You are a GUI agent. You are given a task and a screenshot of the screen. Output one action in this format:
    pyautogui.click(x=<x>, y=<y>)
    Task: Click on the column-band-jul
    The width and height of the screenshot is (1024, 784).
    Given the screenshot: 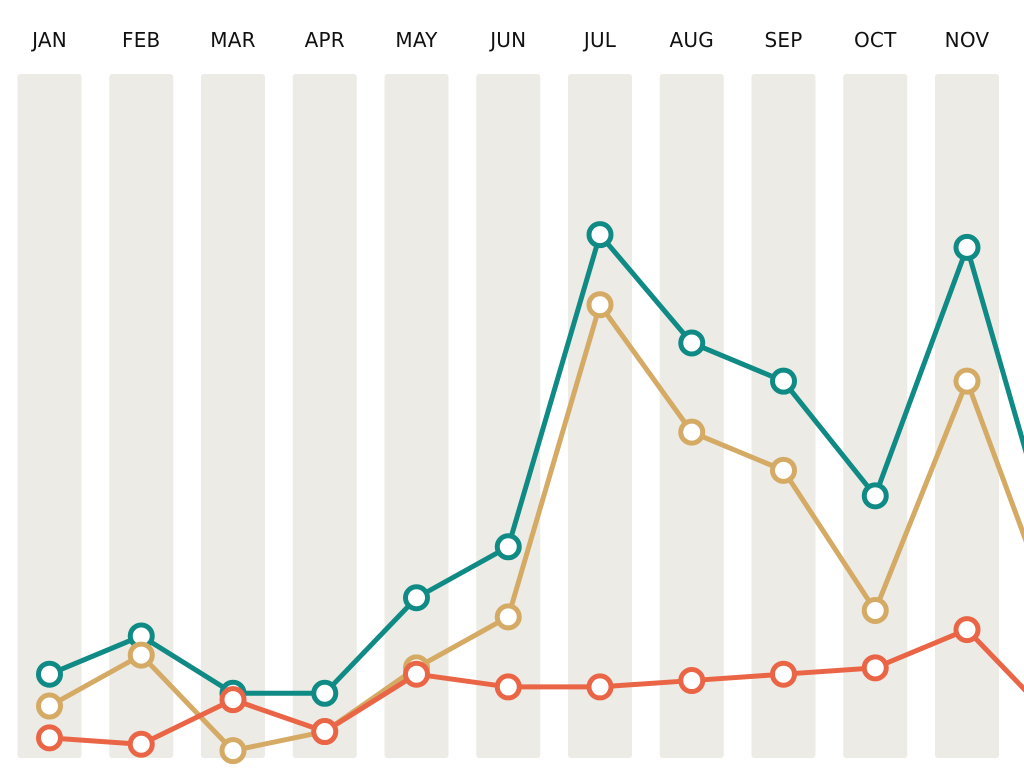 What is the action you would take?
    pyautogui.click(x=600, y=416)
    